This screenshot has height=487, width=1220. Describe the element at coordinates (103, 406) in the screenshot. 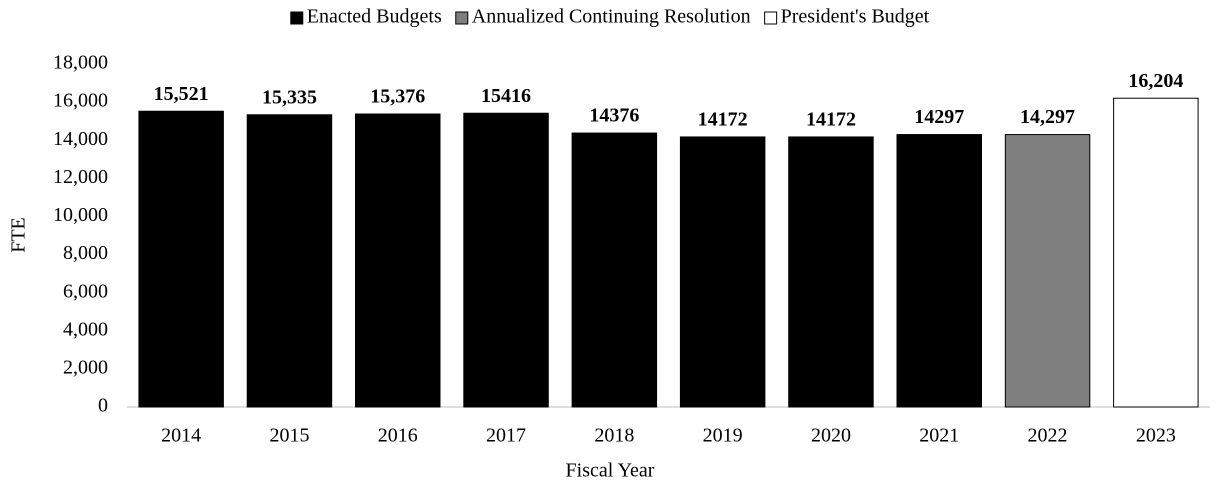

I see `y-tick-label: 0` at that location.